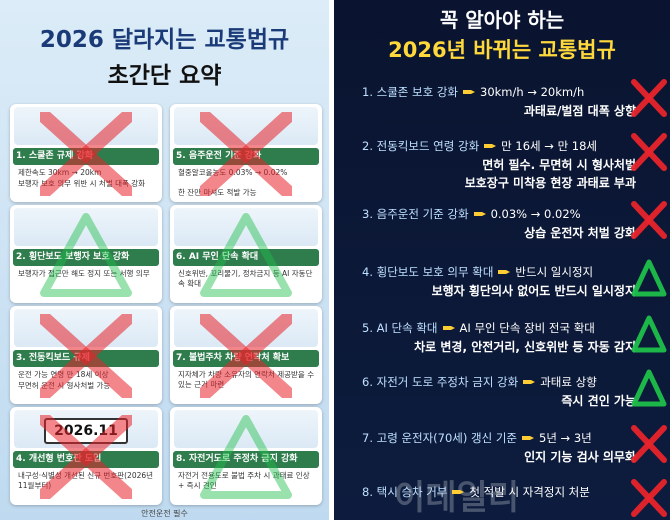  Describe the element at coordinates (580, 233) in the screenshot. I see `item-detail: 상습 운전자 처벌 강화` at that location.